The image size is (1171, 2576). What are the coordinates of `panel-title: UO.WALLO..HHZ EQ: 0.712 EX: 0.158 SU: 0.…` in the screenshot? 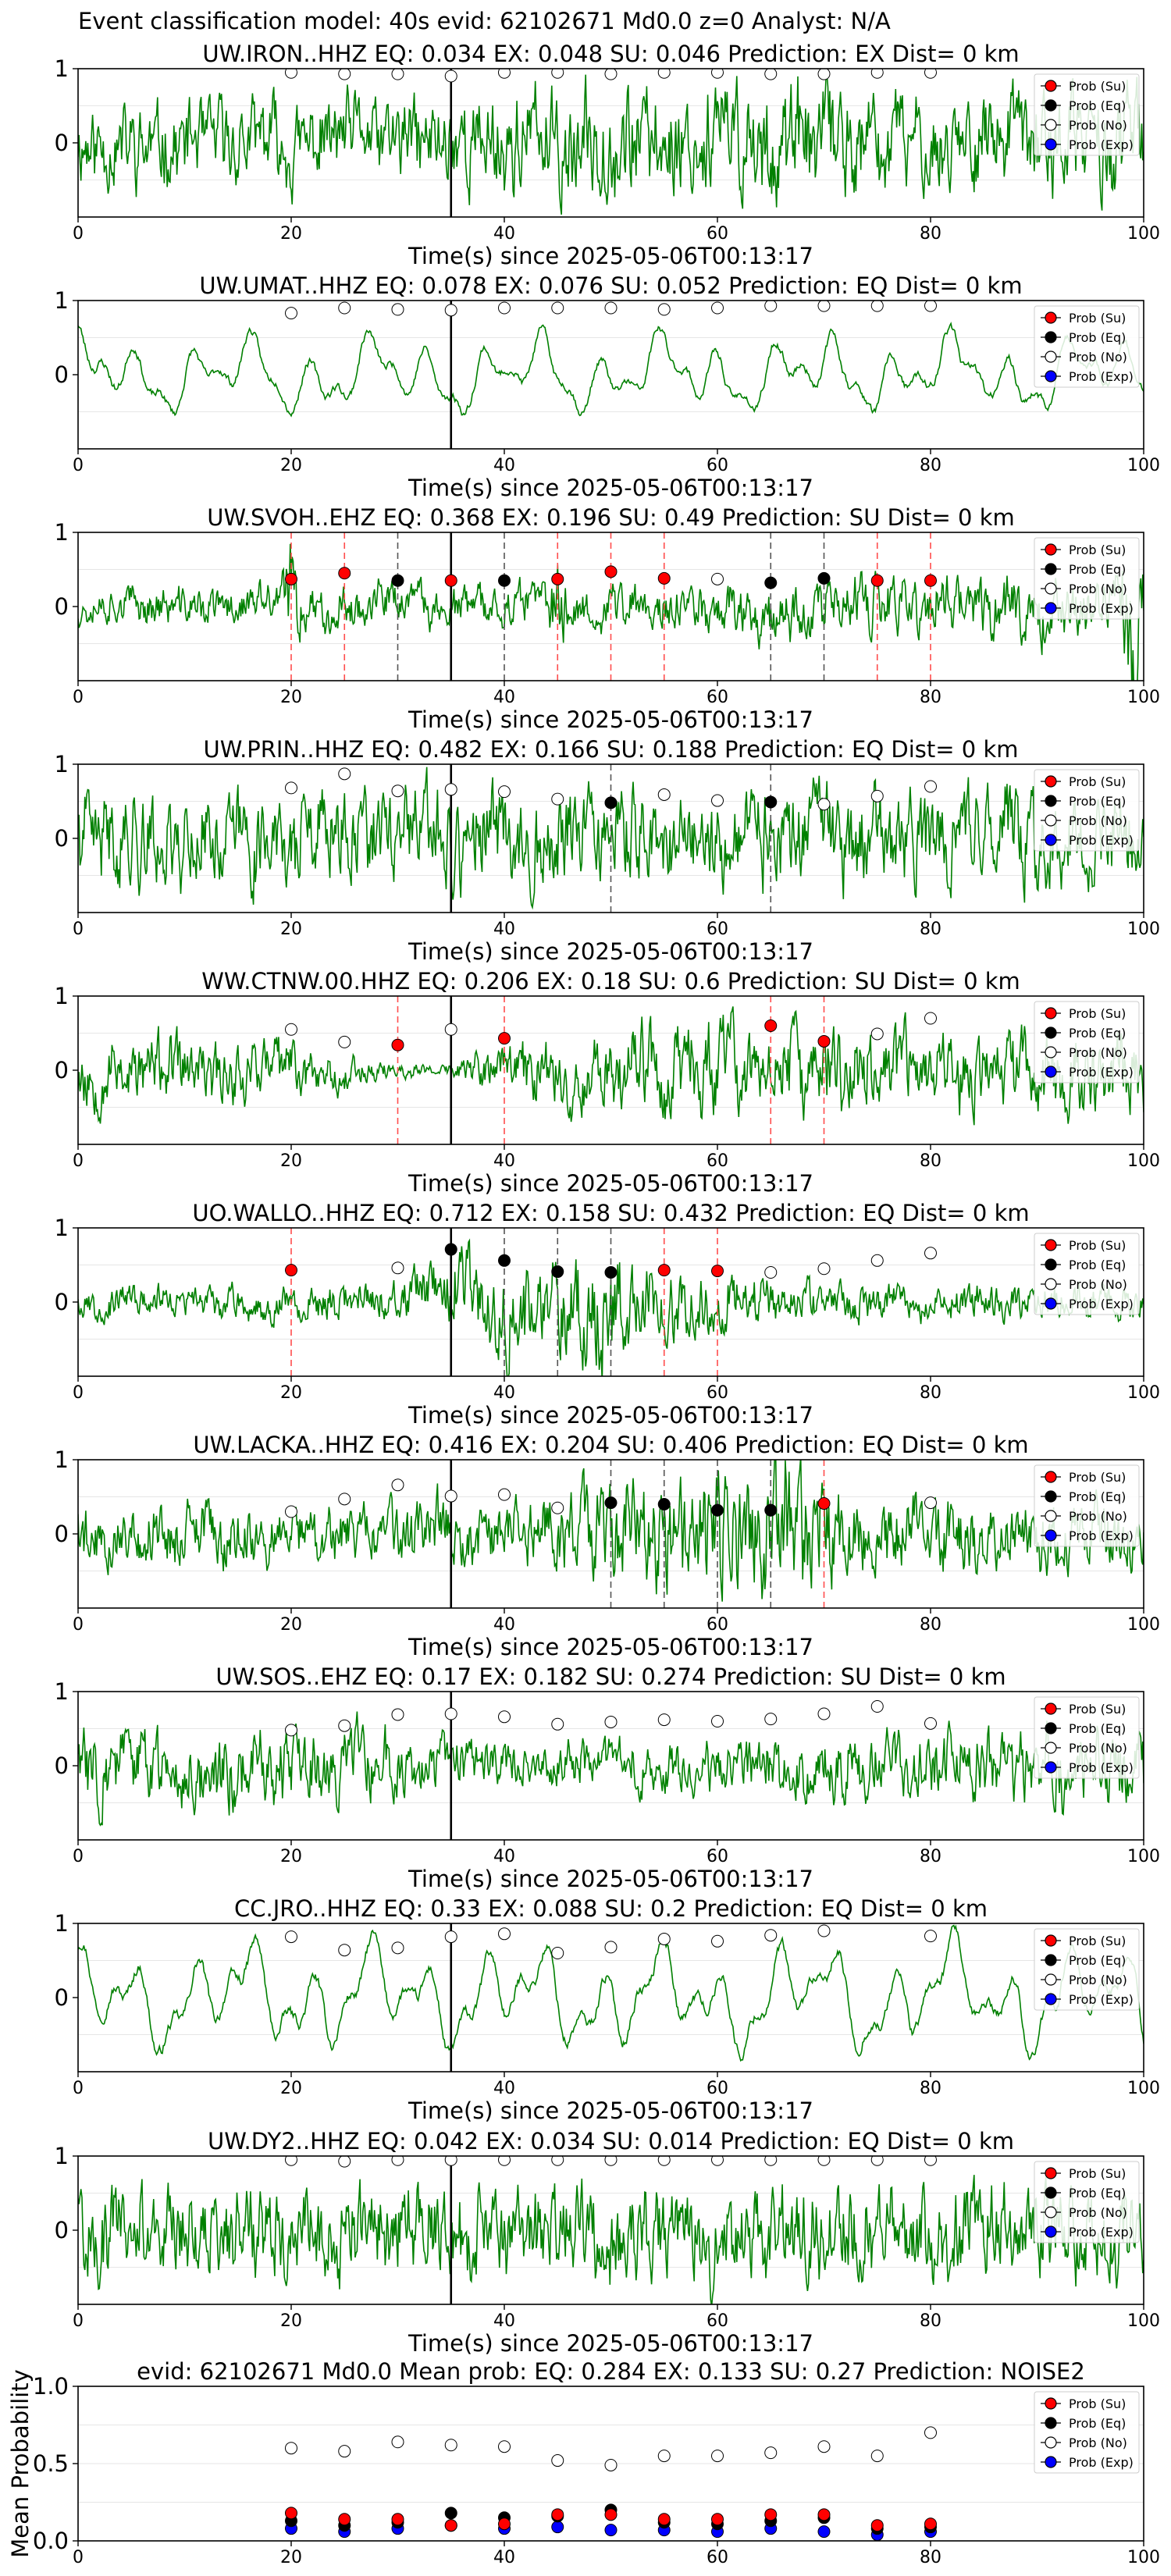 It's located at (610, 1213).